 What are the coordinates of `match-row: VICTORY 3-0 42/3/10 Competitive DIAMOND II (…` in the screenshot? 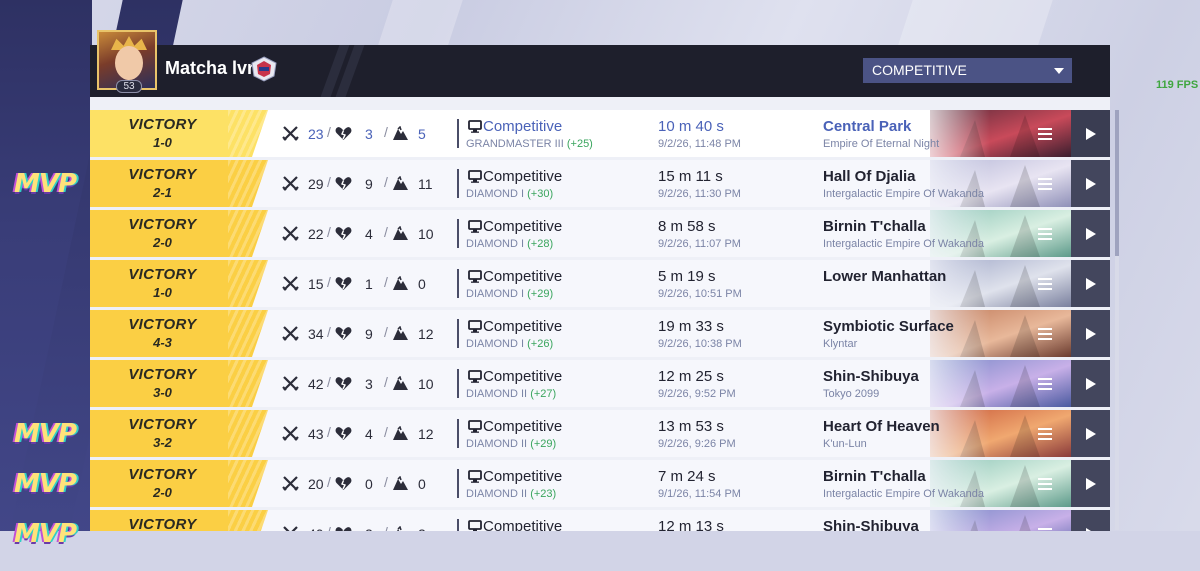 It's located at (600, 383).